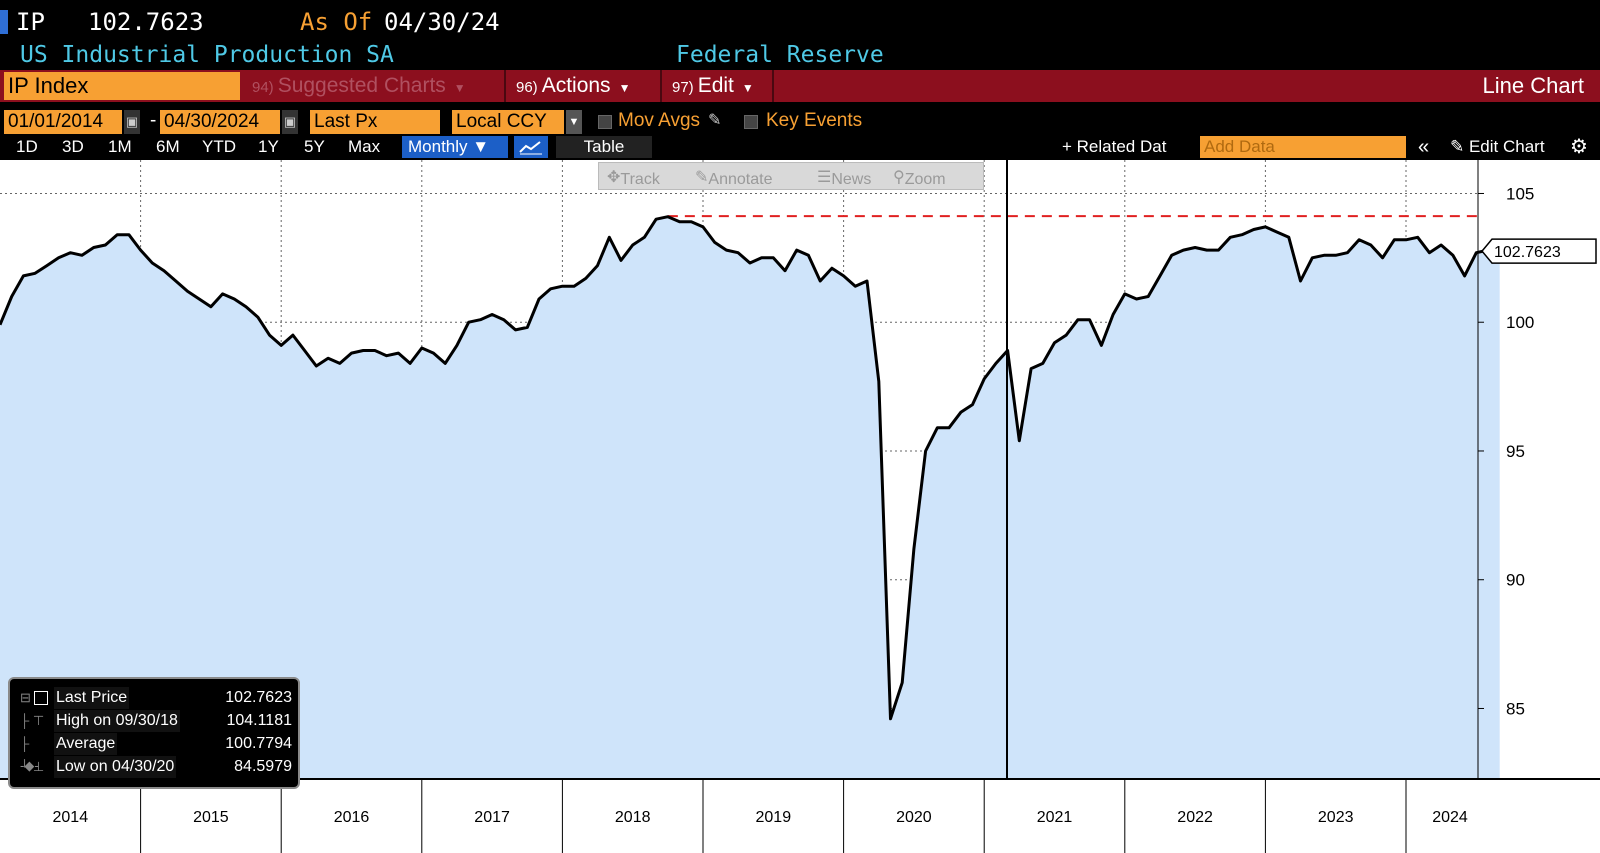  Describe the element at coordinates (30, 22) in the screenshot. I see `ticker-symbol: IP` at that location.